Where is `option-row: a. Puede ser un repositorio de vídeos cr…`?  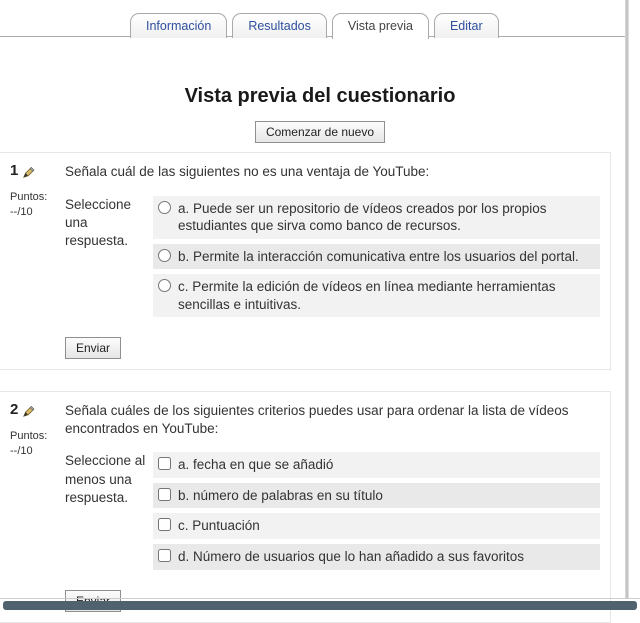
option-row: a. Puede ser un repositorio de vídeos cr… is located at coordinates (376, 217).